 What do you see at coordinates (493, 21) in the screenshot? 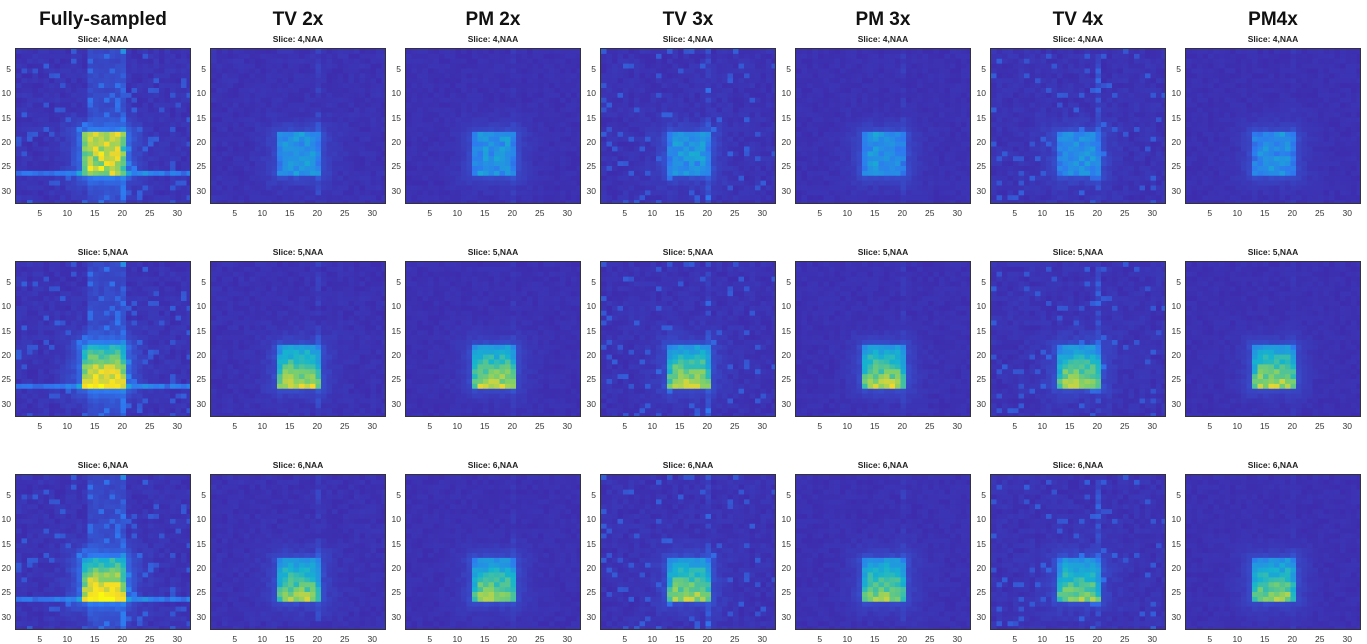
I see `column-title: PM 2x` at bounding box center [493, 21].